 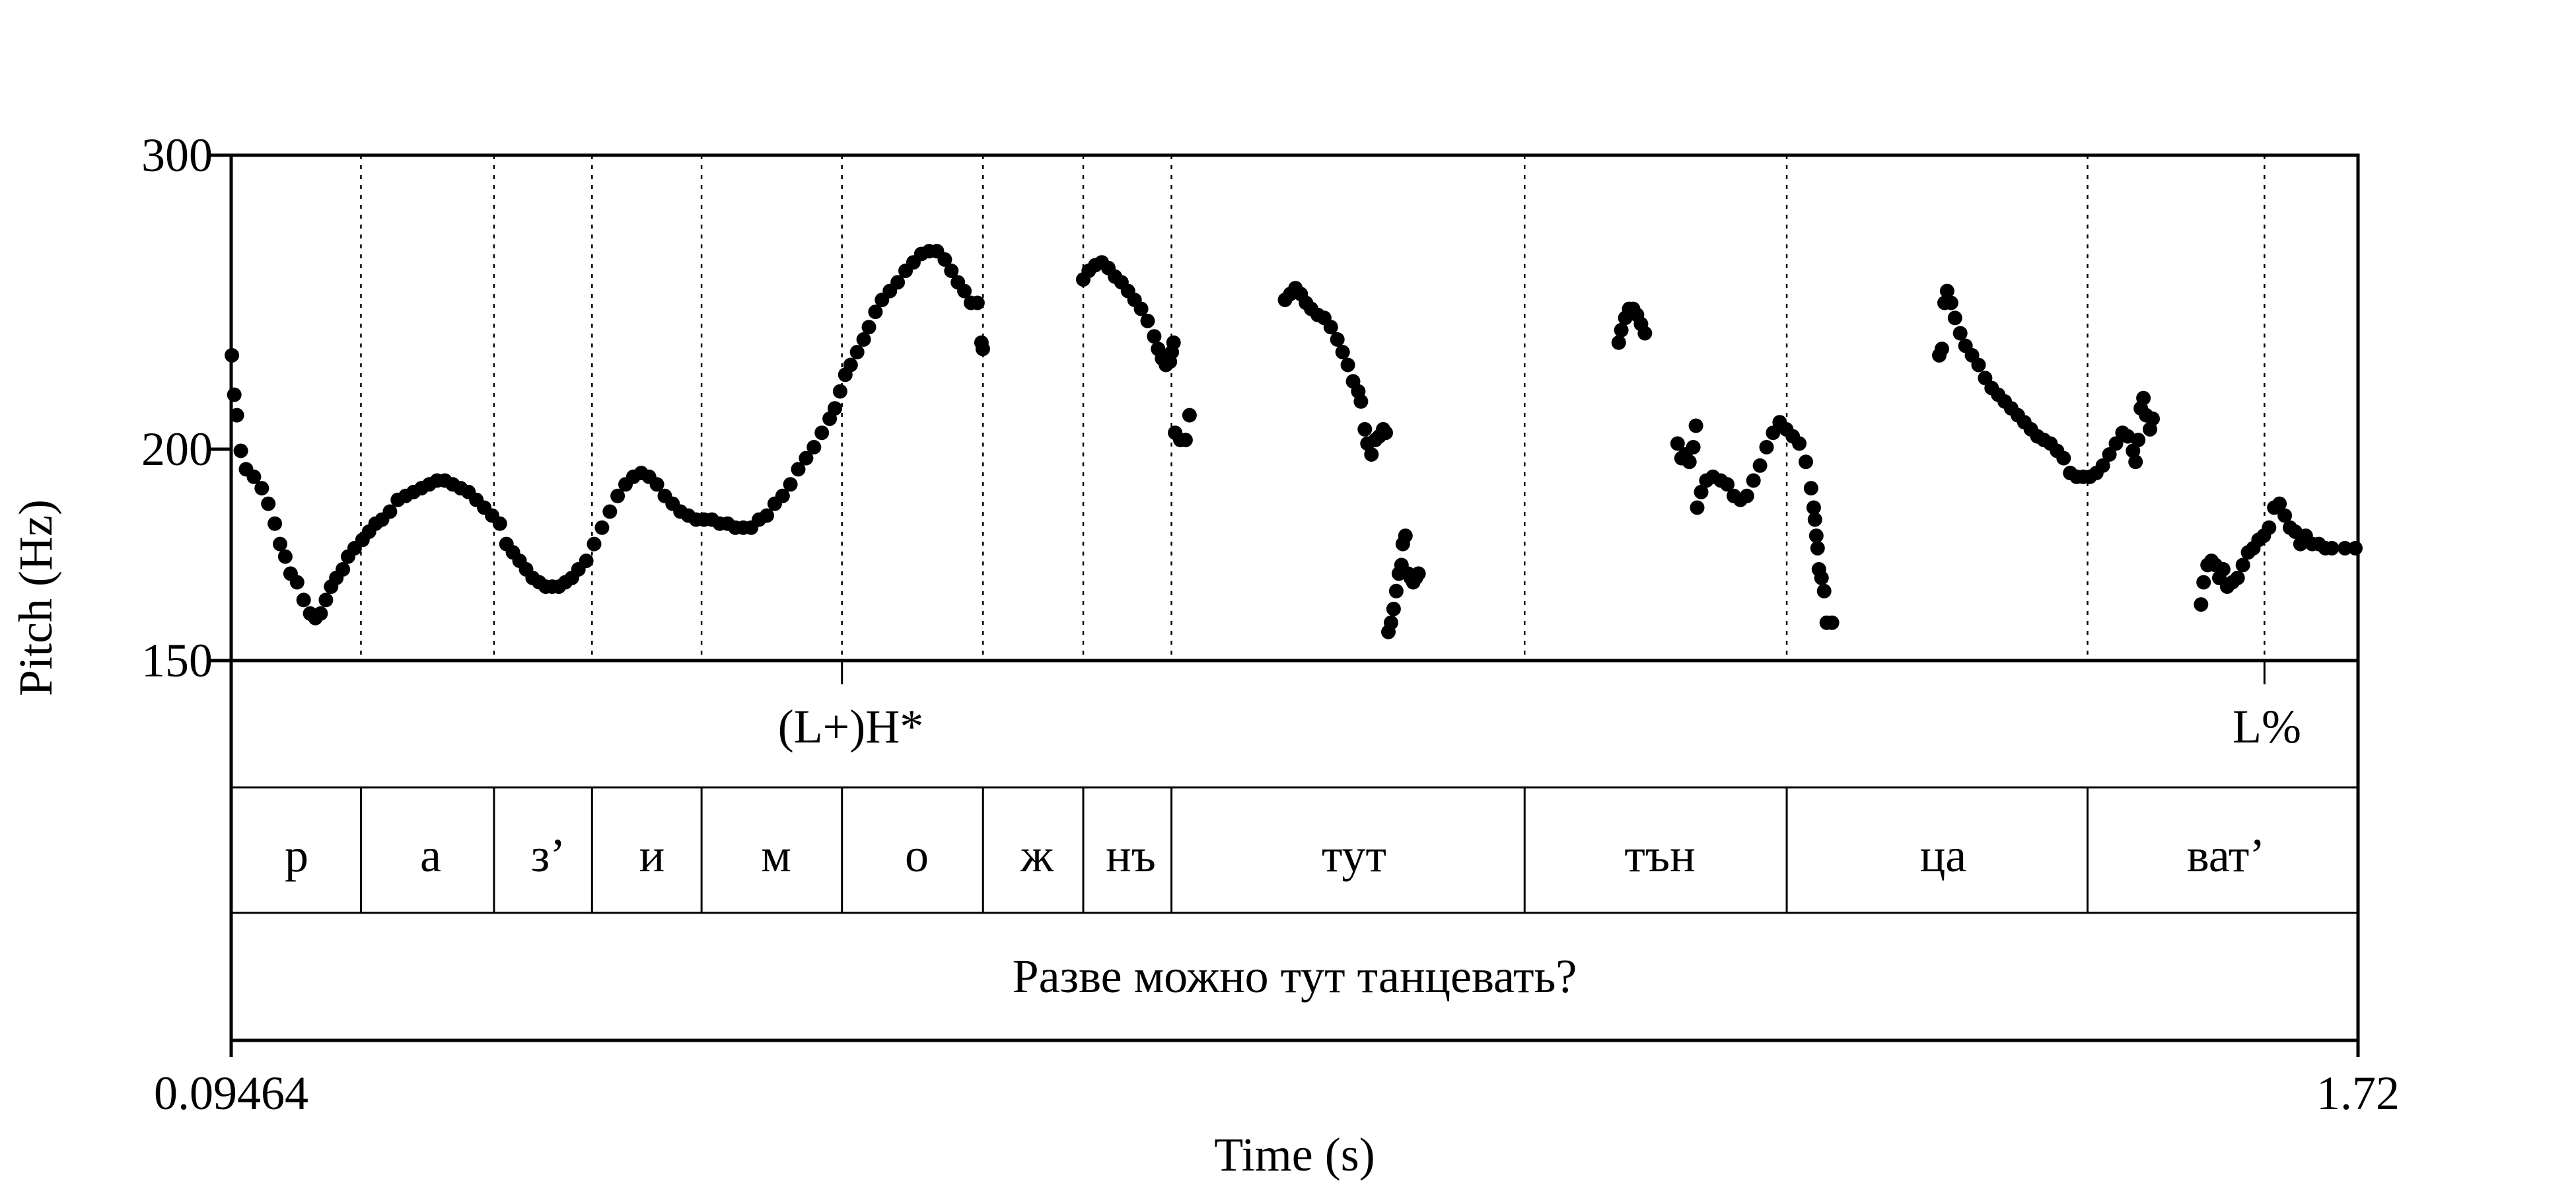 I want to click on segment-label: нъ, so click(x=1131, y=855).